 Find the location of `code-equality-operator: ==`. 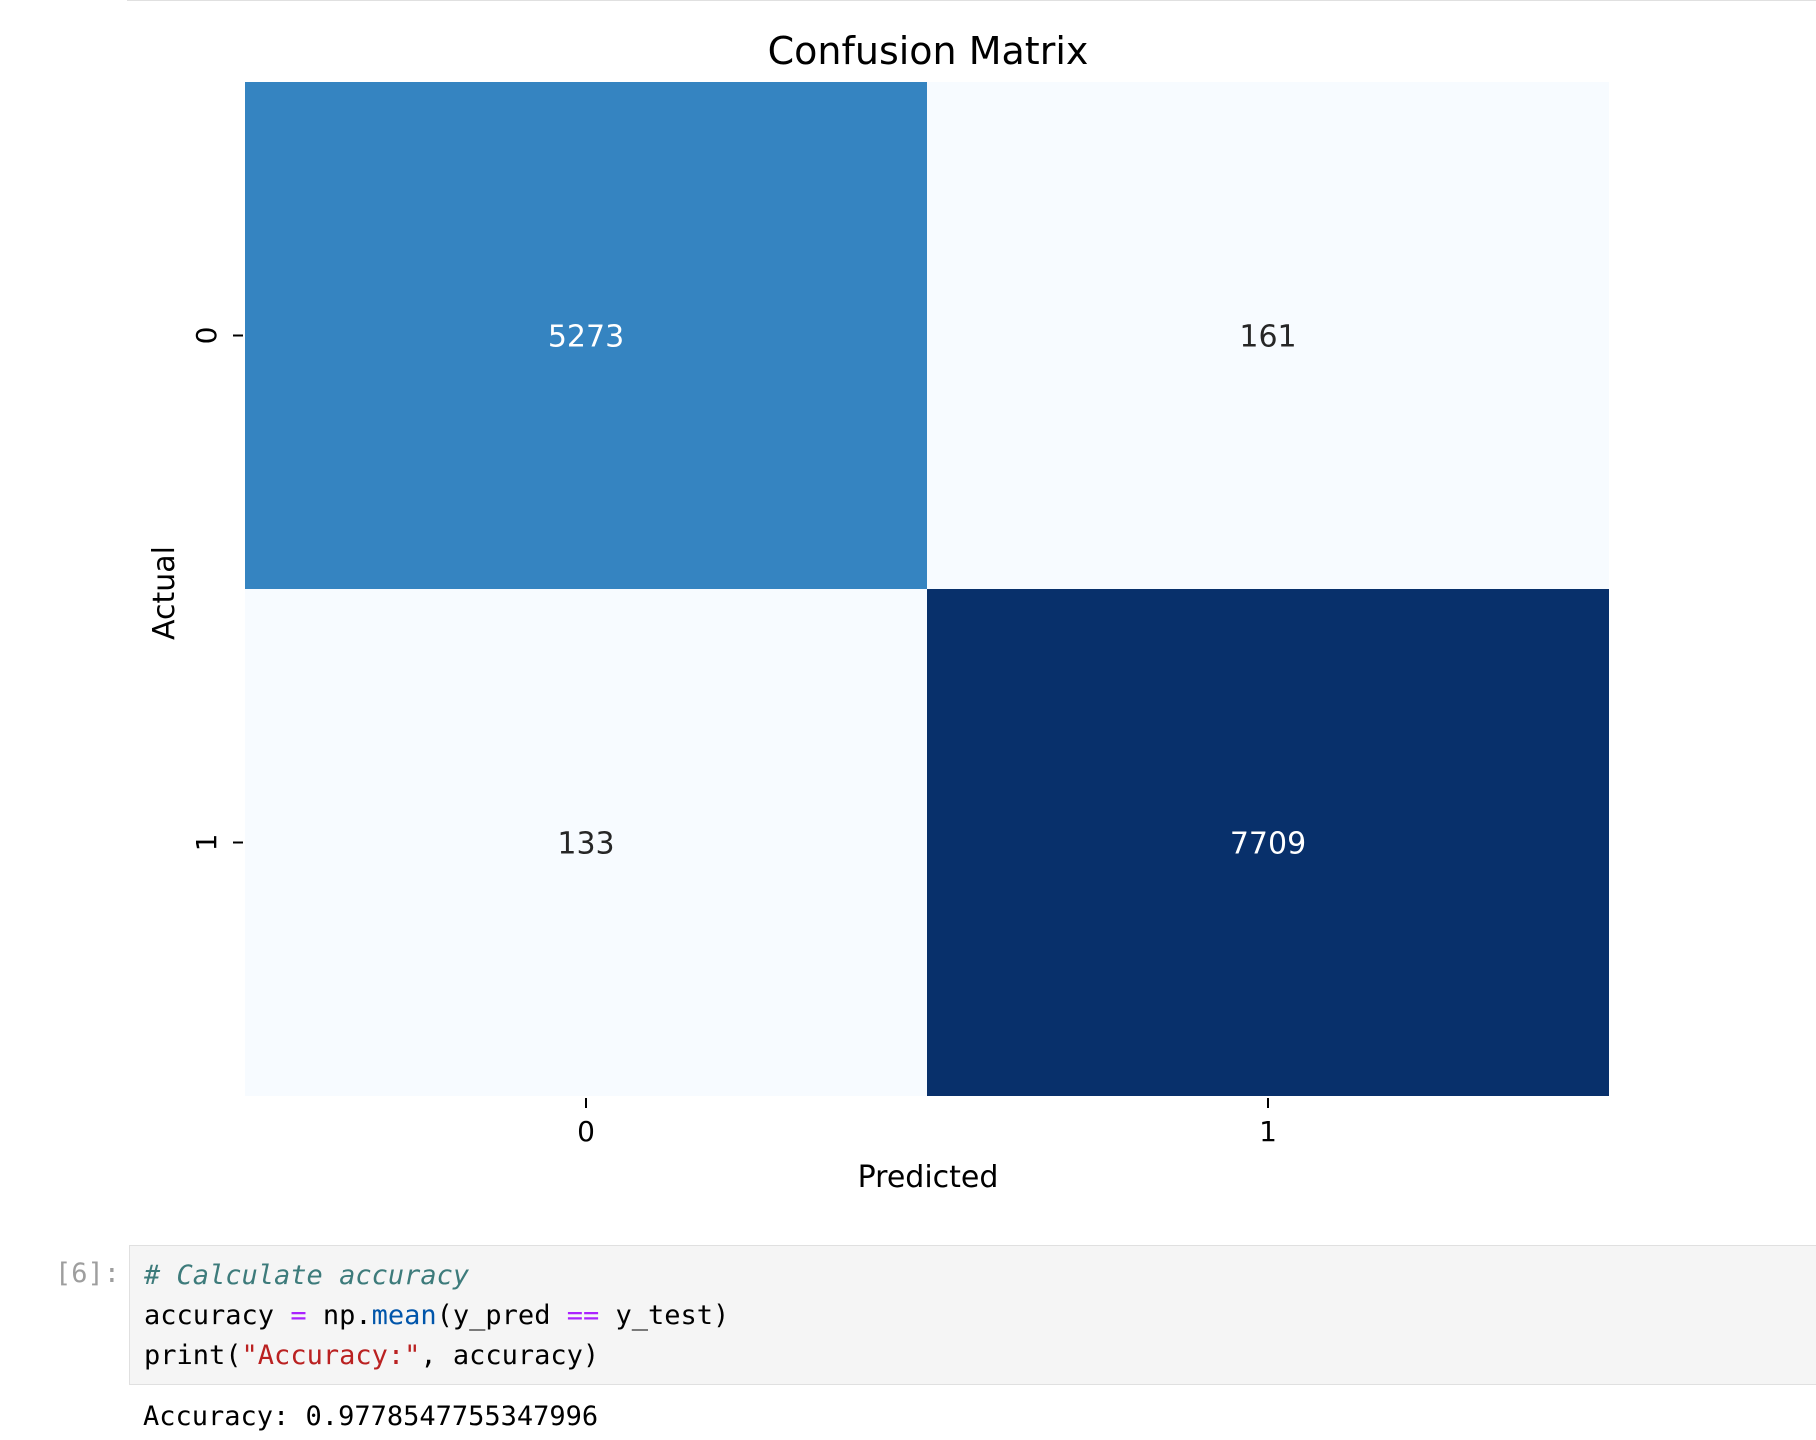

code-equality-operator: == is located at coordinates (583, 1315).